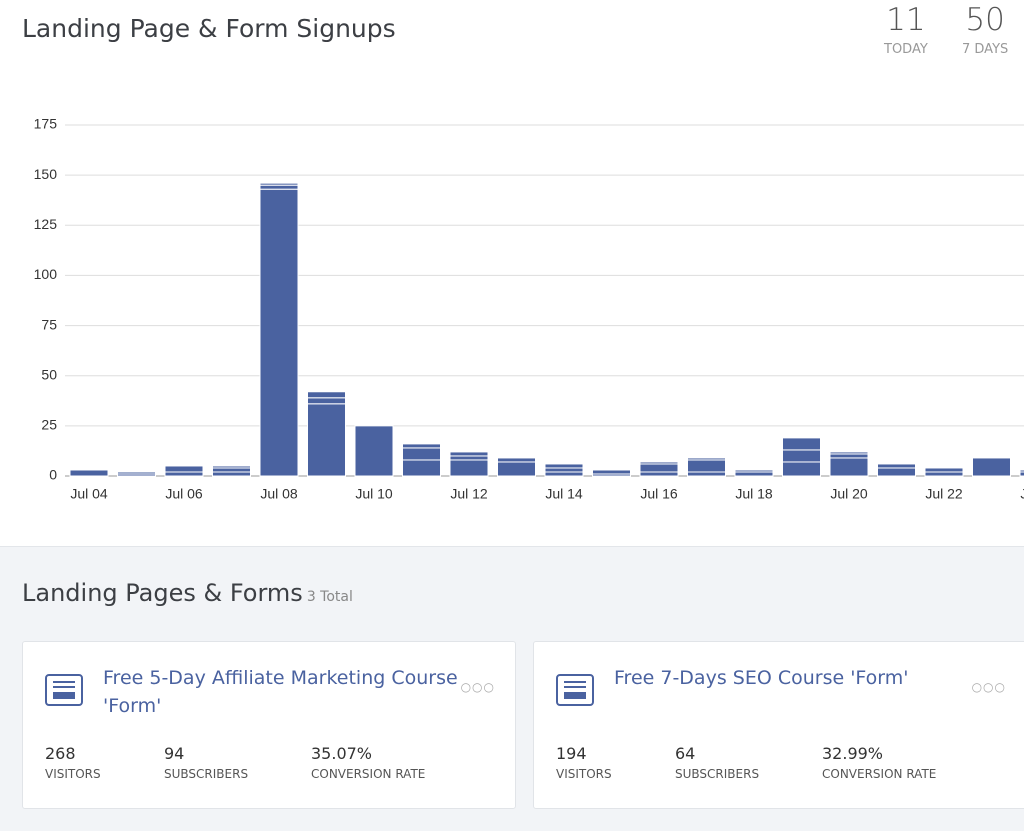 The height and width of the screenshot is (831, 1024). Describe the element at coordinates (374, 494) in the screenshot. I see `x-tick-label: Jul 10` at that location.